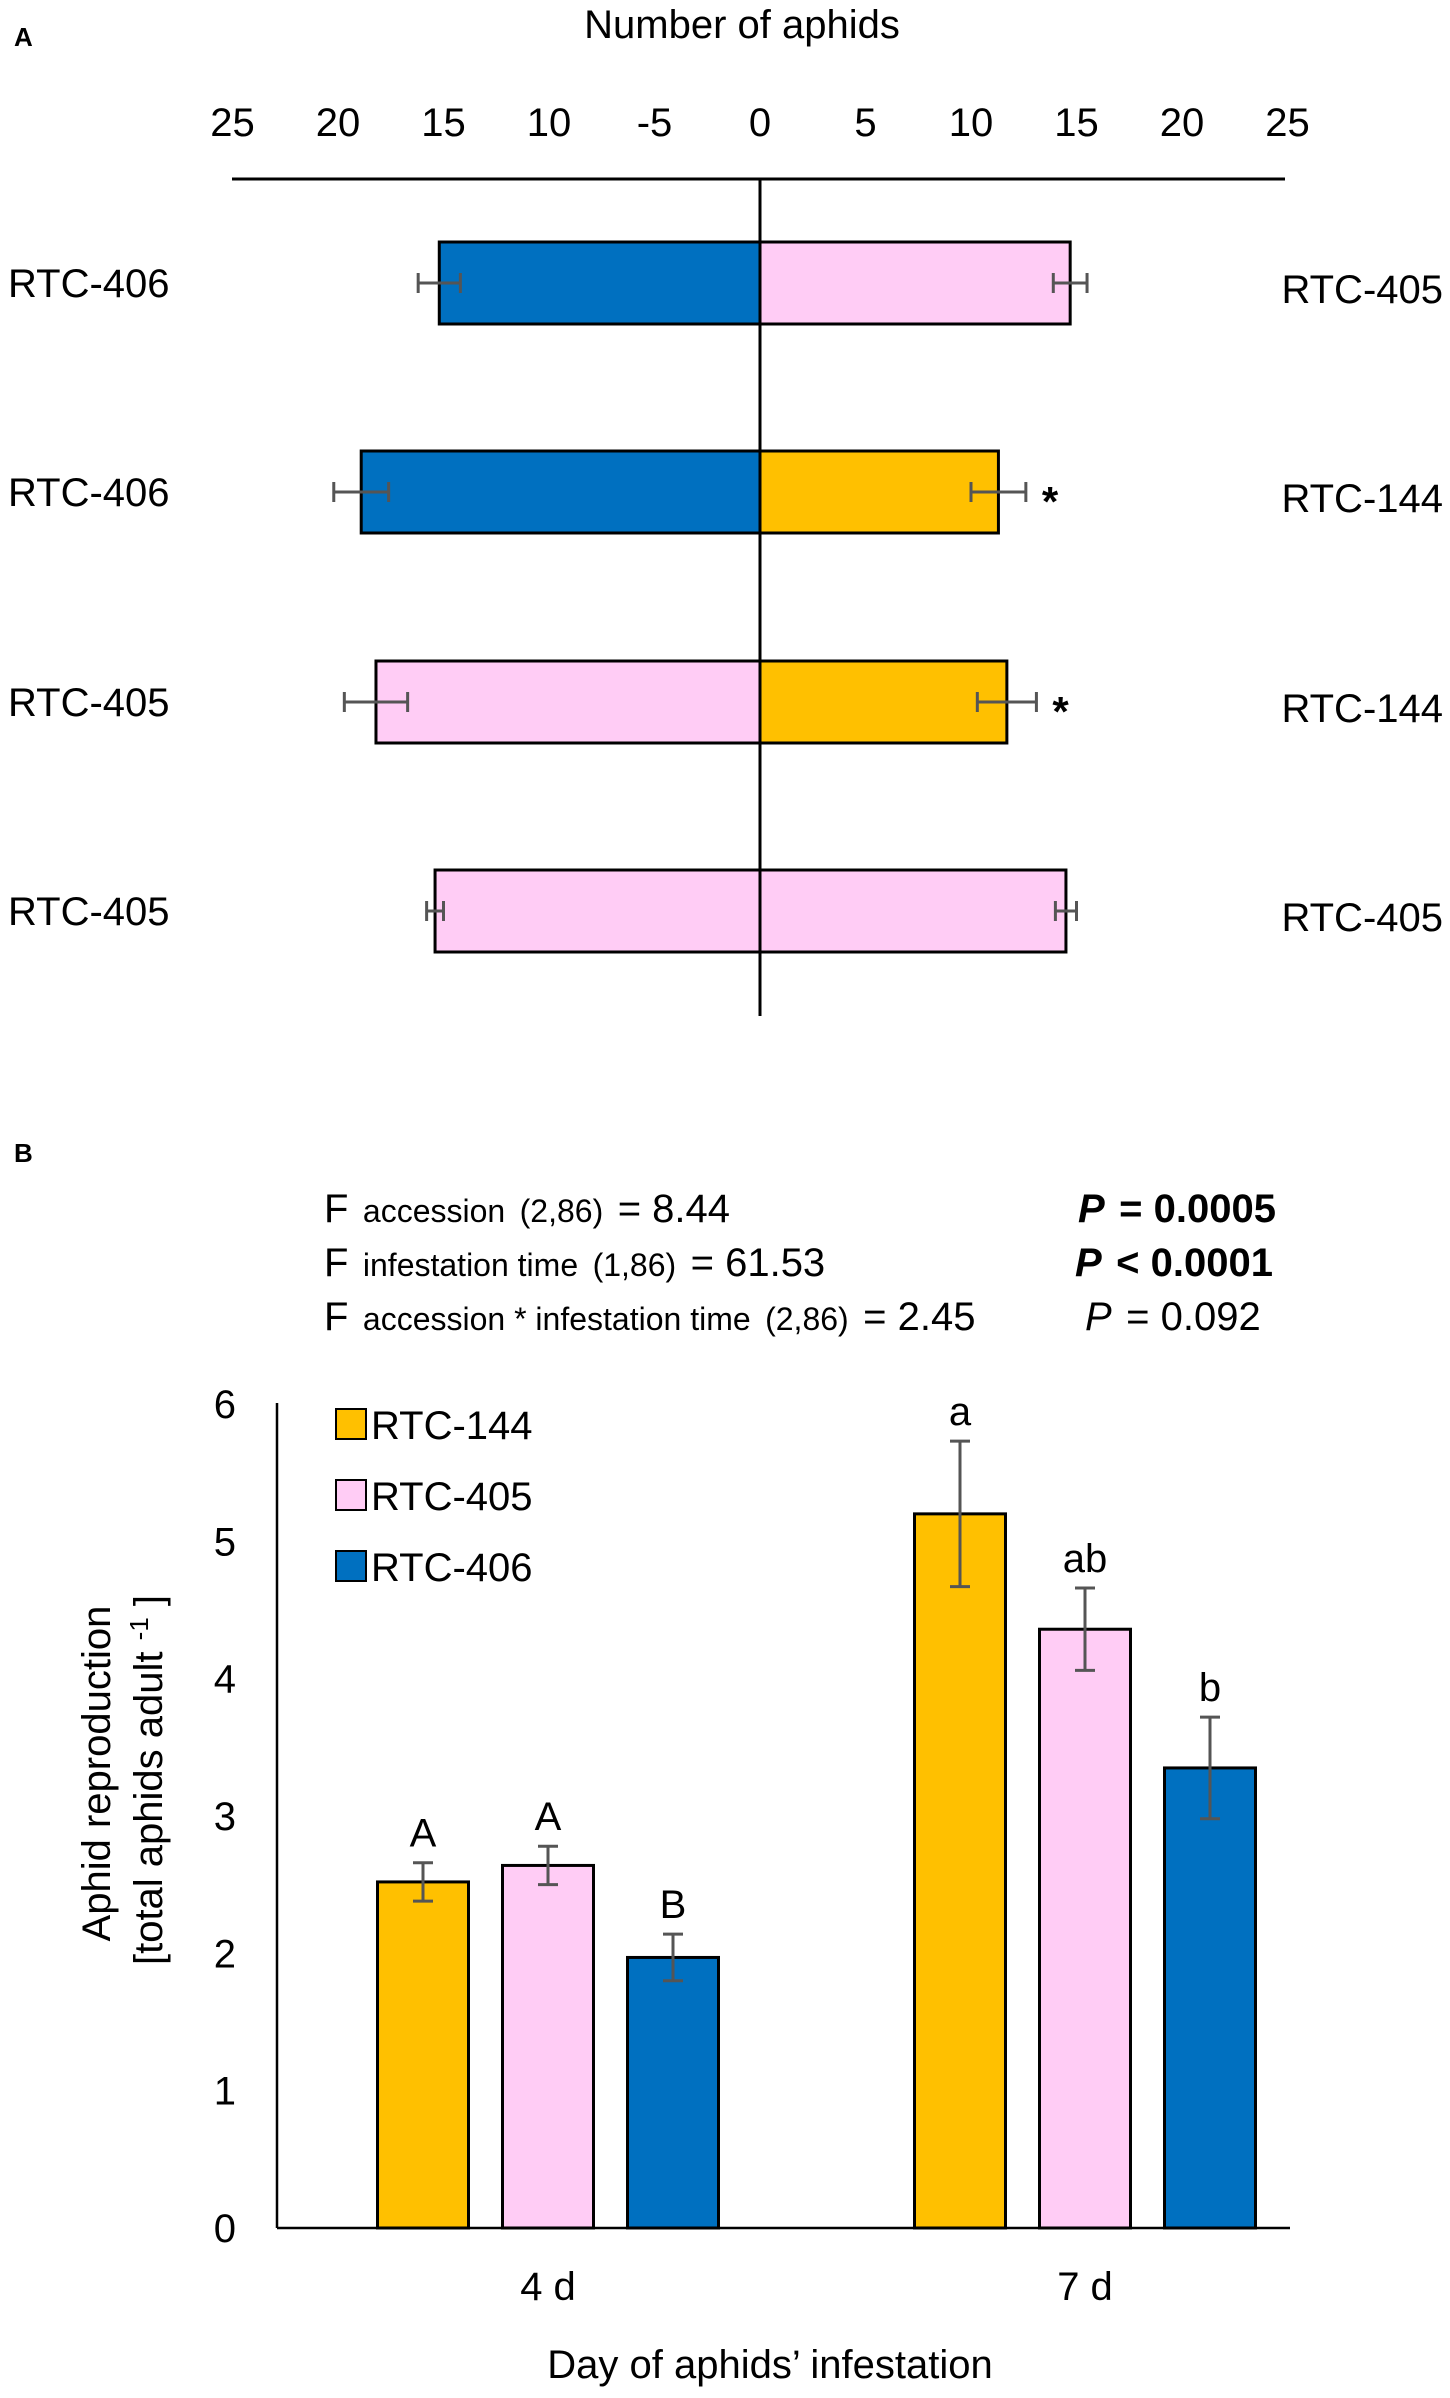 This screenshot has height=2398, width=1450. What do you see at coordinates (1173, 1317) in the screenshot?
I see `stat-p-interaction: P = 0.092` at bounding box center [1173, 1317].